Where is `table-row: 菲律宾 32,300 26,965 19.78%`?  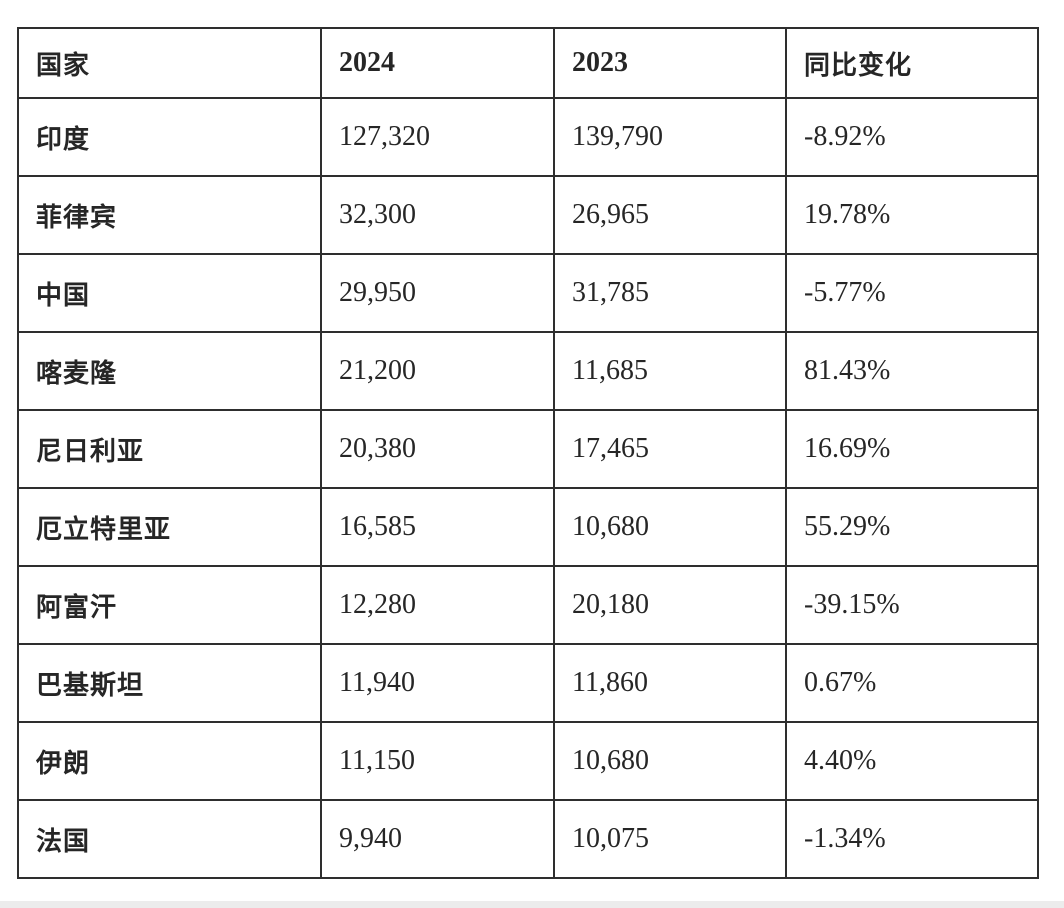
table-row: 菲律宾 32,300 26,965 19.78% is located at coordinates (528, 215).